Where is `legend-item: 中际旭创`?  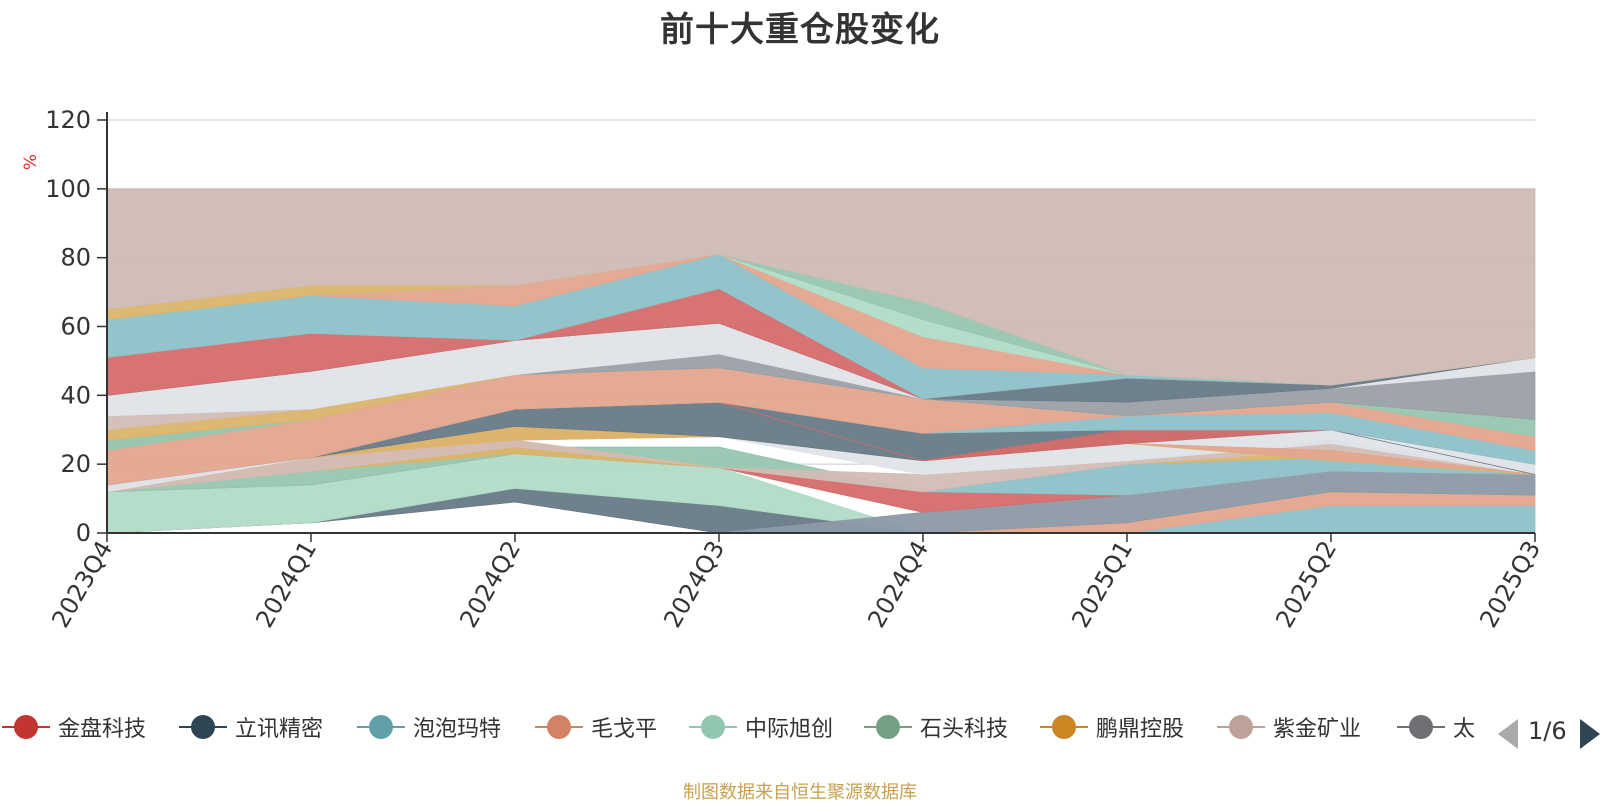 legend-item: 中际旭创 is located at coordinates (760, 727).